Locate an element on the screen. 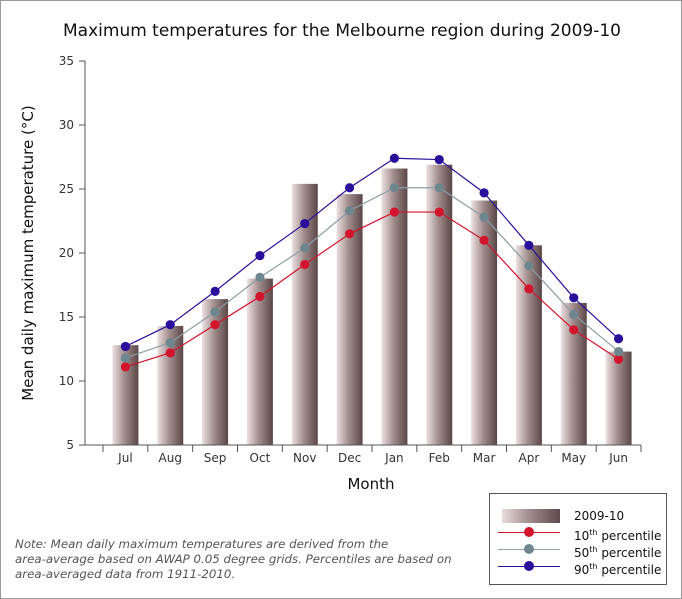  y-tick-label-25: 25 is located at coordinates (66, 189).